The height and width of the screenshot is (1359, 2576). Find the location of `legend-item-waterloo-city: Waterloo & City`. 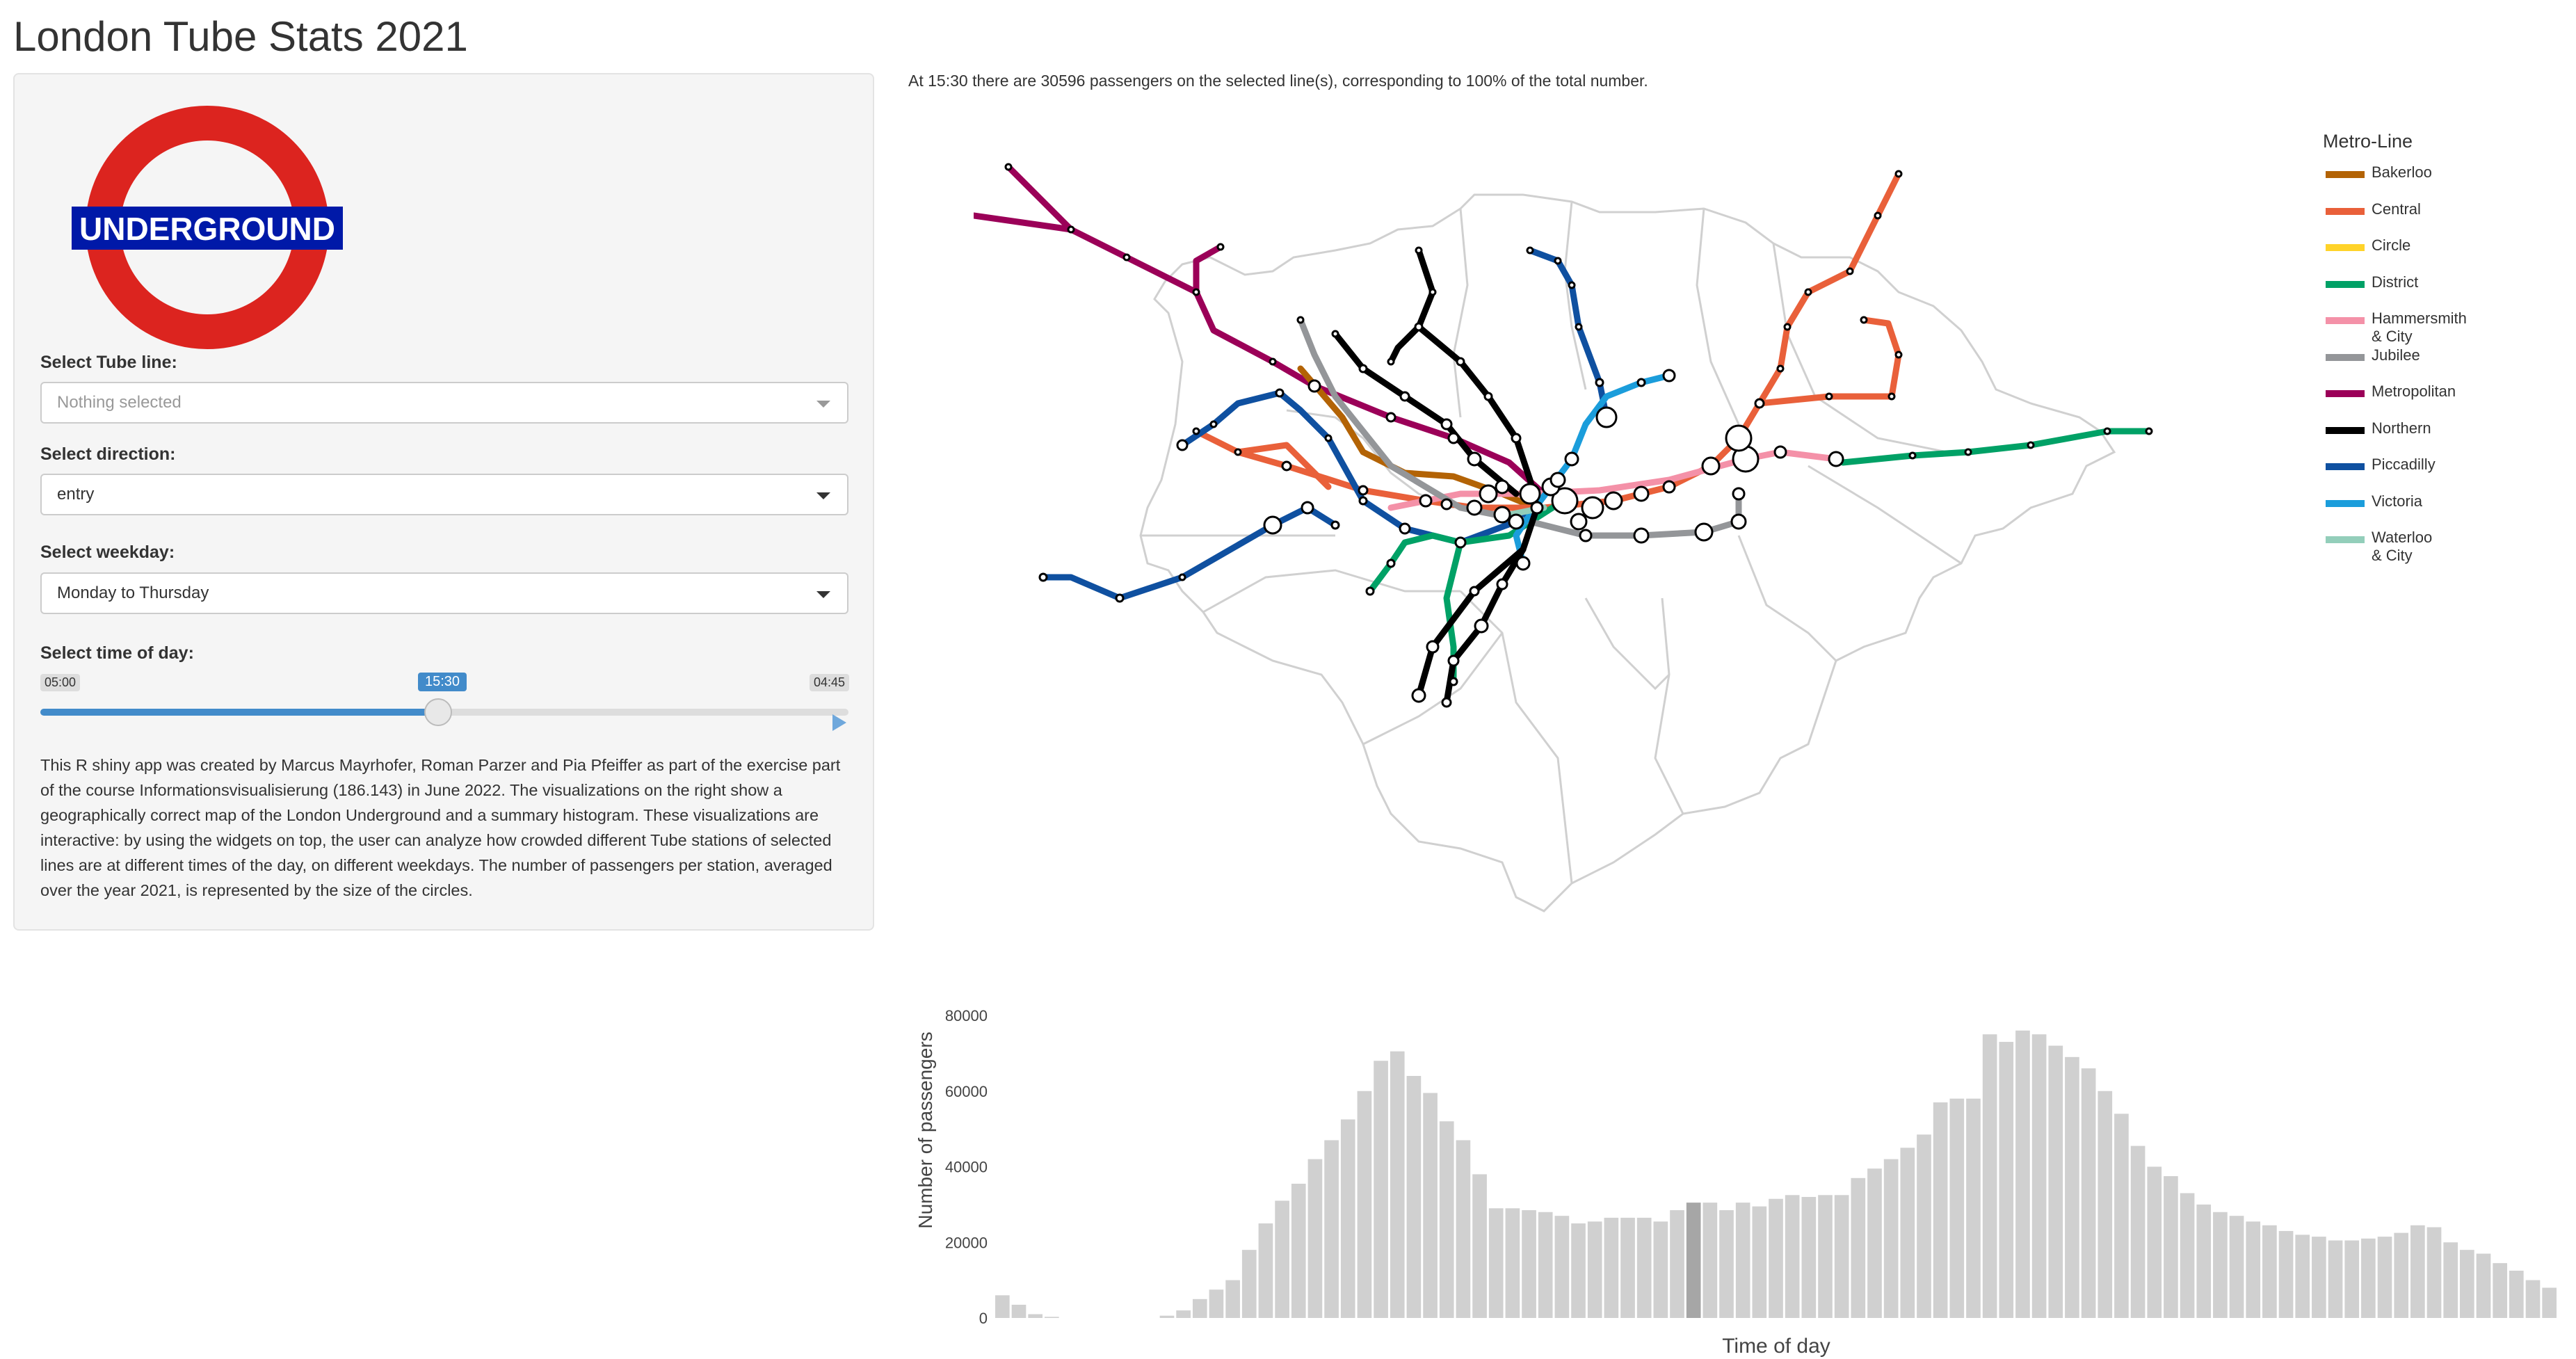

legend-item-waterloo-city: Waterloo & City is located at coordinates (2377, 544).